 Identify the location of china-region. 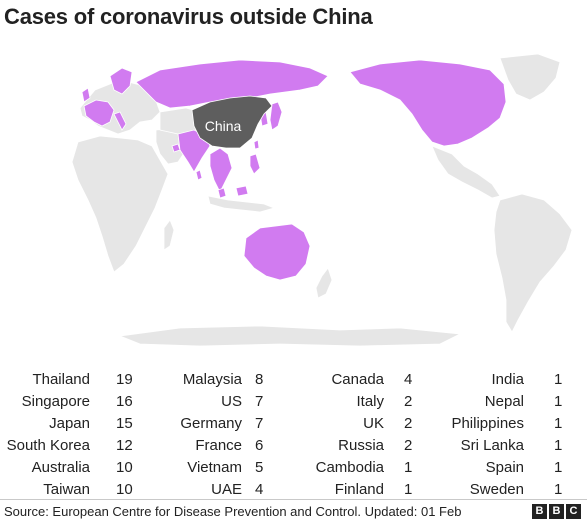
(232, 122).